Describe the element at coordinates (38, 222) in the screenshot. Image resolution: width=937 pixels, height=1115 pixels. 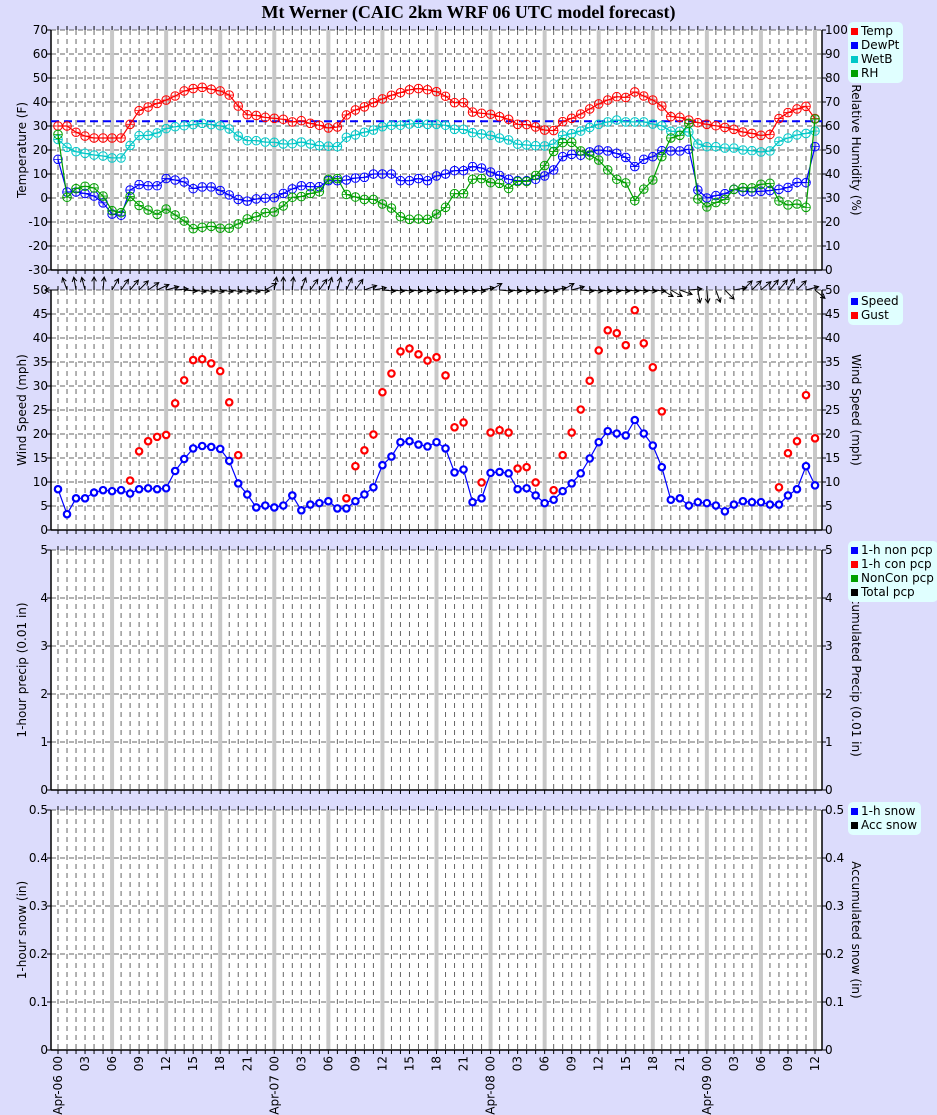
I see `y-tick-label: -10` at that location.